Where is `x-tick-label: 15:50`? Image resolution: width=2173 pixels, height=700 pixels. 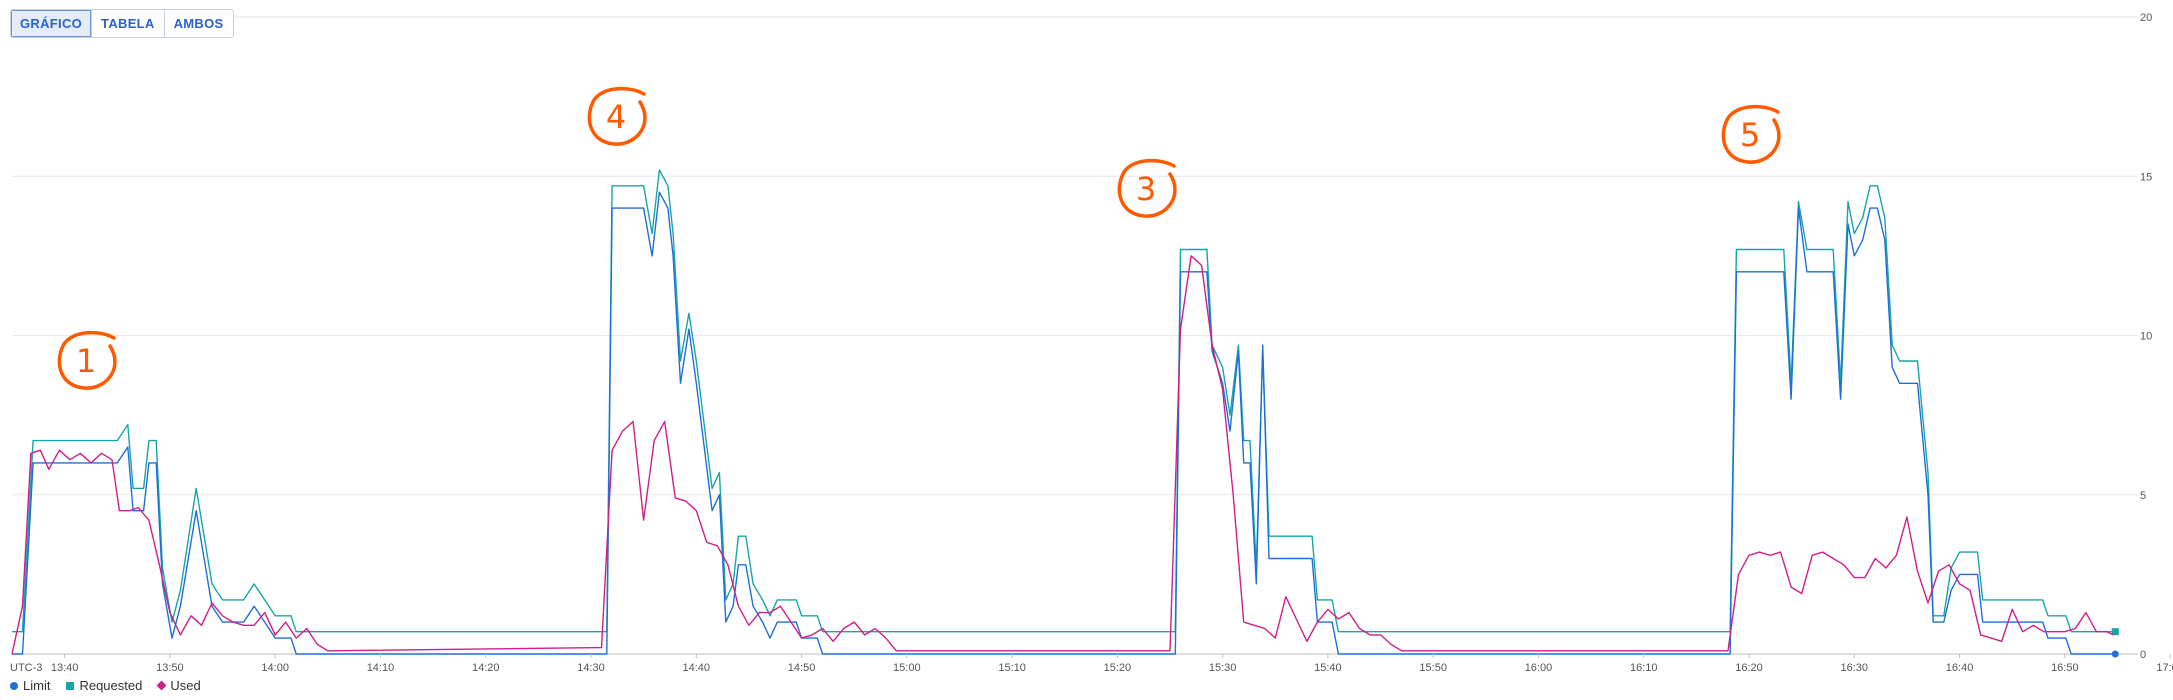
x-tick-label: 15:50 is located at coordinates (1433, 668).